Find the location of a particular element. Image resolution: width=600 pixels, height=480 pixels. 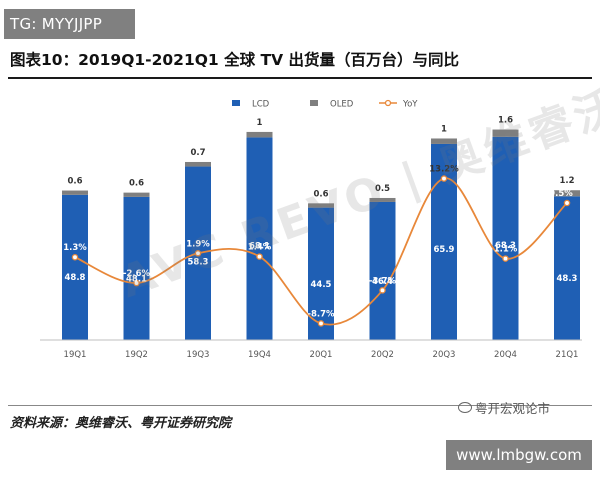

legend-label-0: LCD is located at coordinates (261, 105).